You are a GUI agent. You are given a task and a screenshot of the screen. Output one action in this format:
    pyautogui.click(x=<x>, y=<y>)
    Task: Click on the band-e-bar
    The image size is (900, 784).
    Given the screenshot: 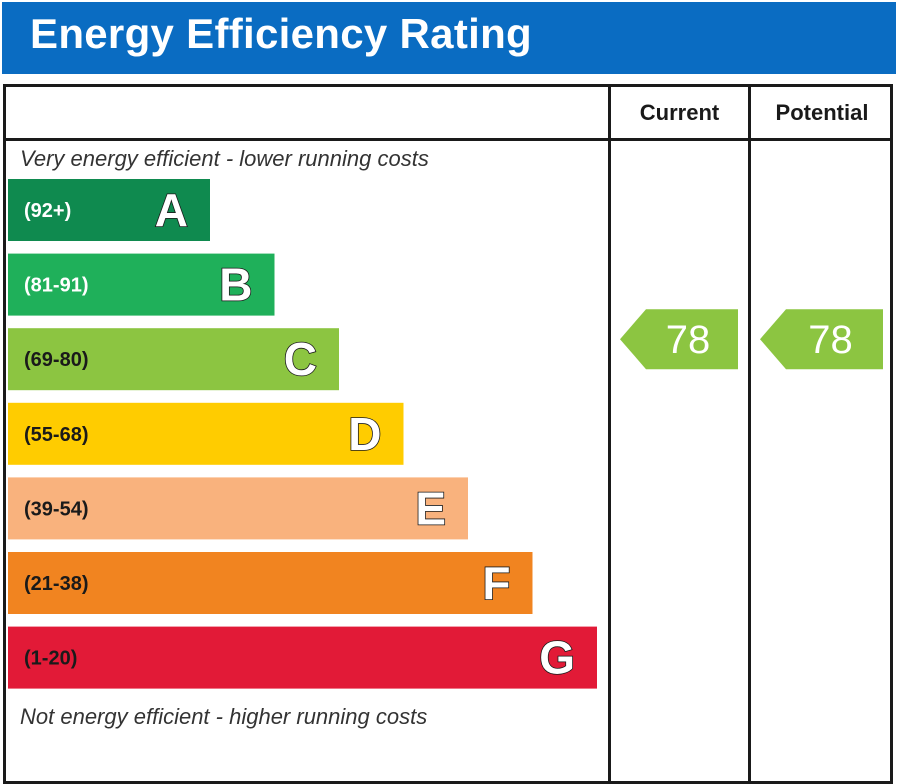 What is the action you would take?
    pyautogui.click(x=238, y=508)
    